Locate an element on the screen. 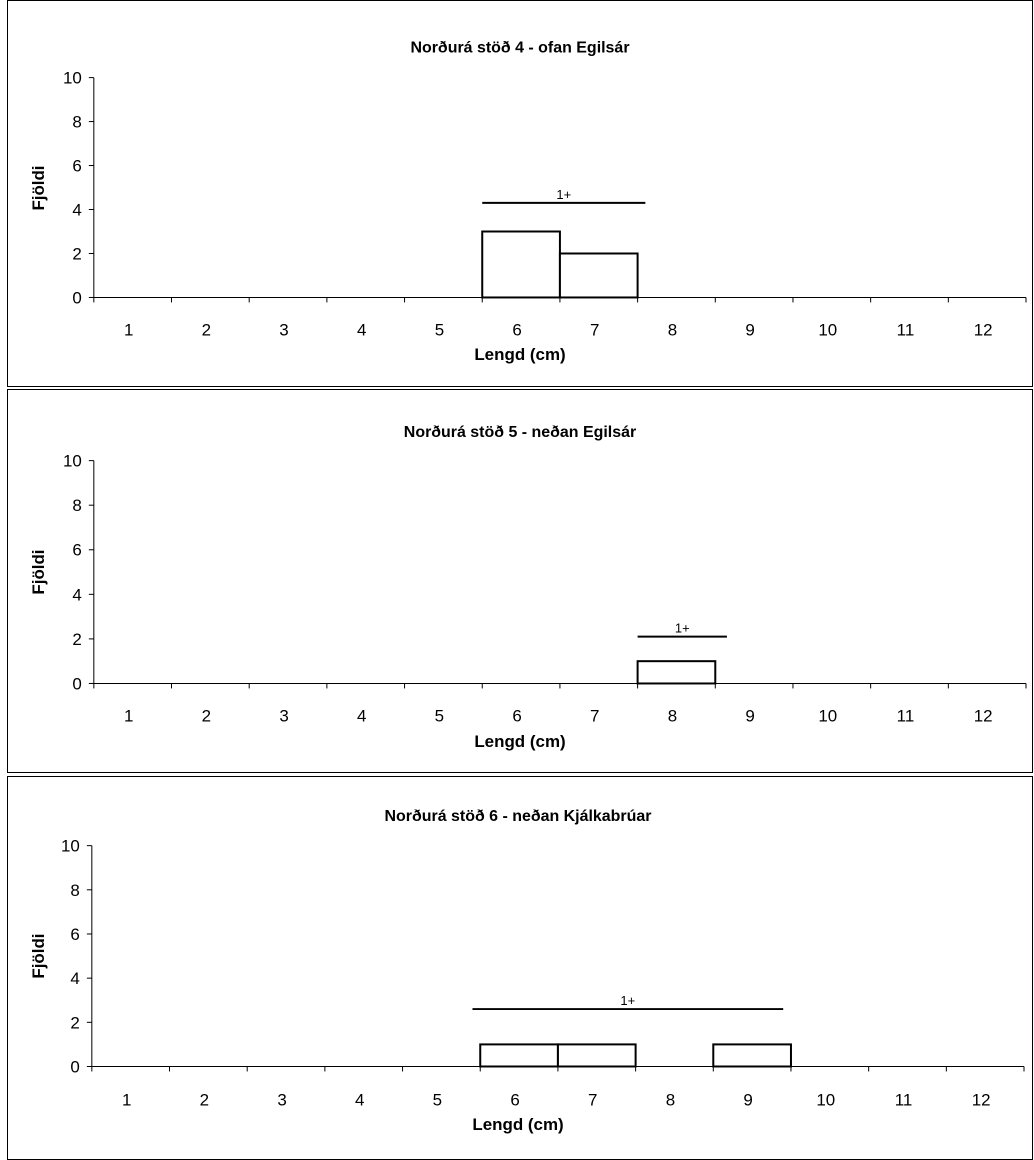 Image resolution: width=1034 pixels, height=1160 pixels. chart-title: Norðurá stöð 5 - neðan Egilsár is located at coordinates (520, 432).